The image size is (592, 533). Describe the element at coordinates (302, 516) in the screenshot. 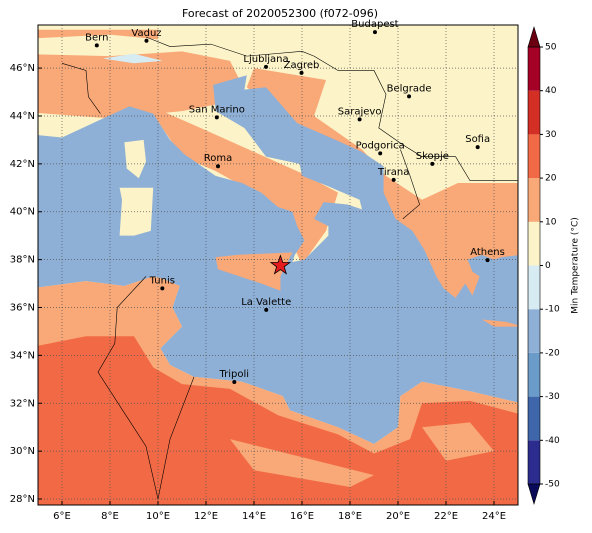

I see `x-tick-label: 16°E` at that location.